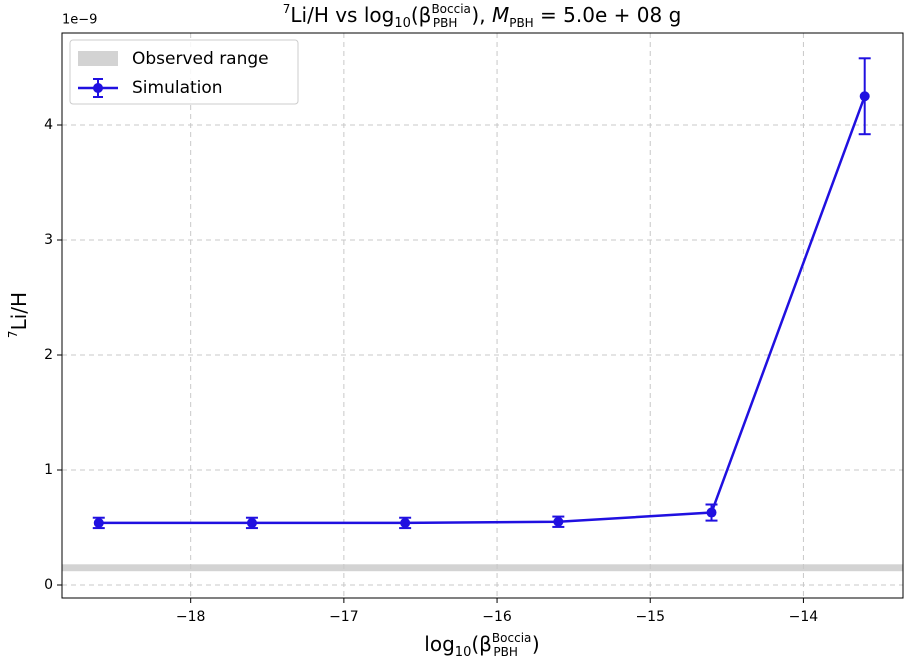  What do you see at coordinates (344, 617) in the screenshot?
I see `x-tick-label: −17` at bounding box center [344, 617].